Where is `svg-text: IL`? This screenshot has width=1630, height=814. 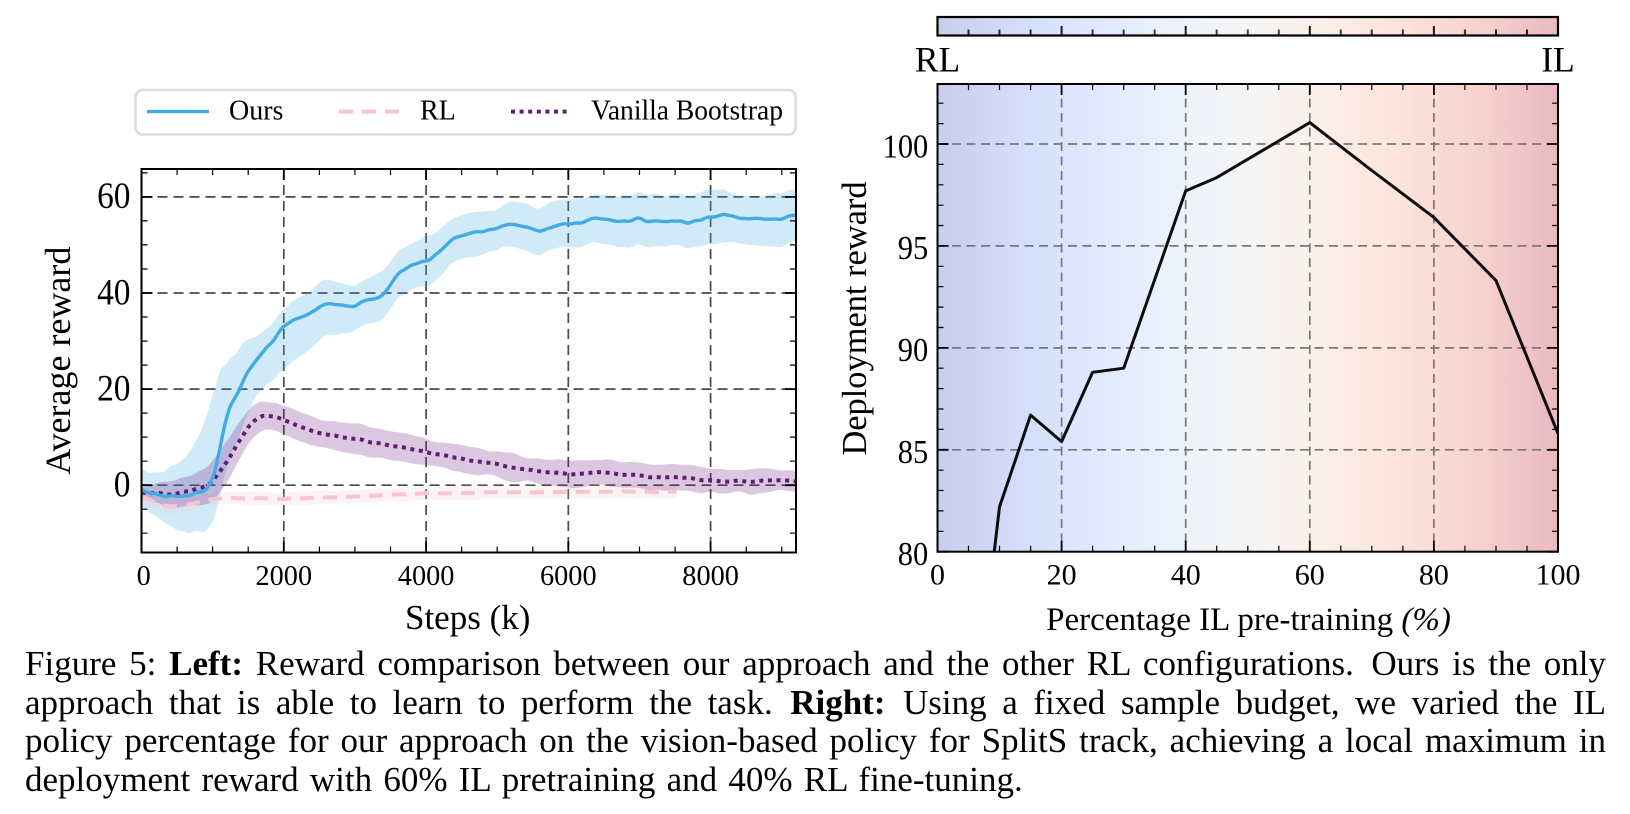
svg-text: IL is located at coordinates (1558, 60).